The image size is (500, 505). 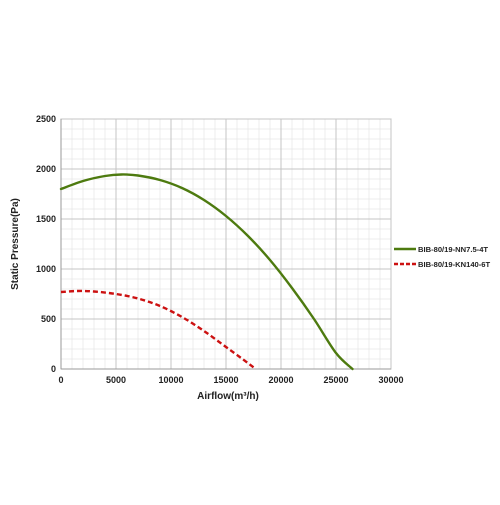 What do you see at coordinates (453, 249) in the screenshot?
I see `legend-label-1: BIB-80/19-NN7.5-4T` at bounding box center [453, 249].